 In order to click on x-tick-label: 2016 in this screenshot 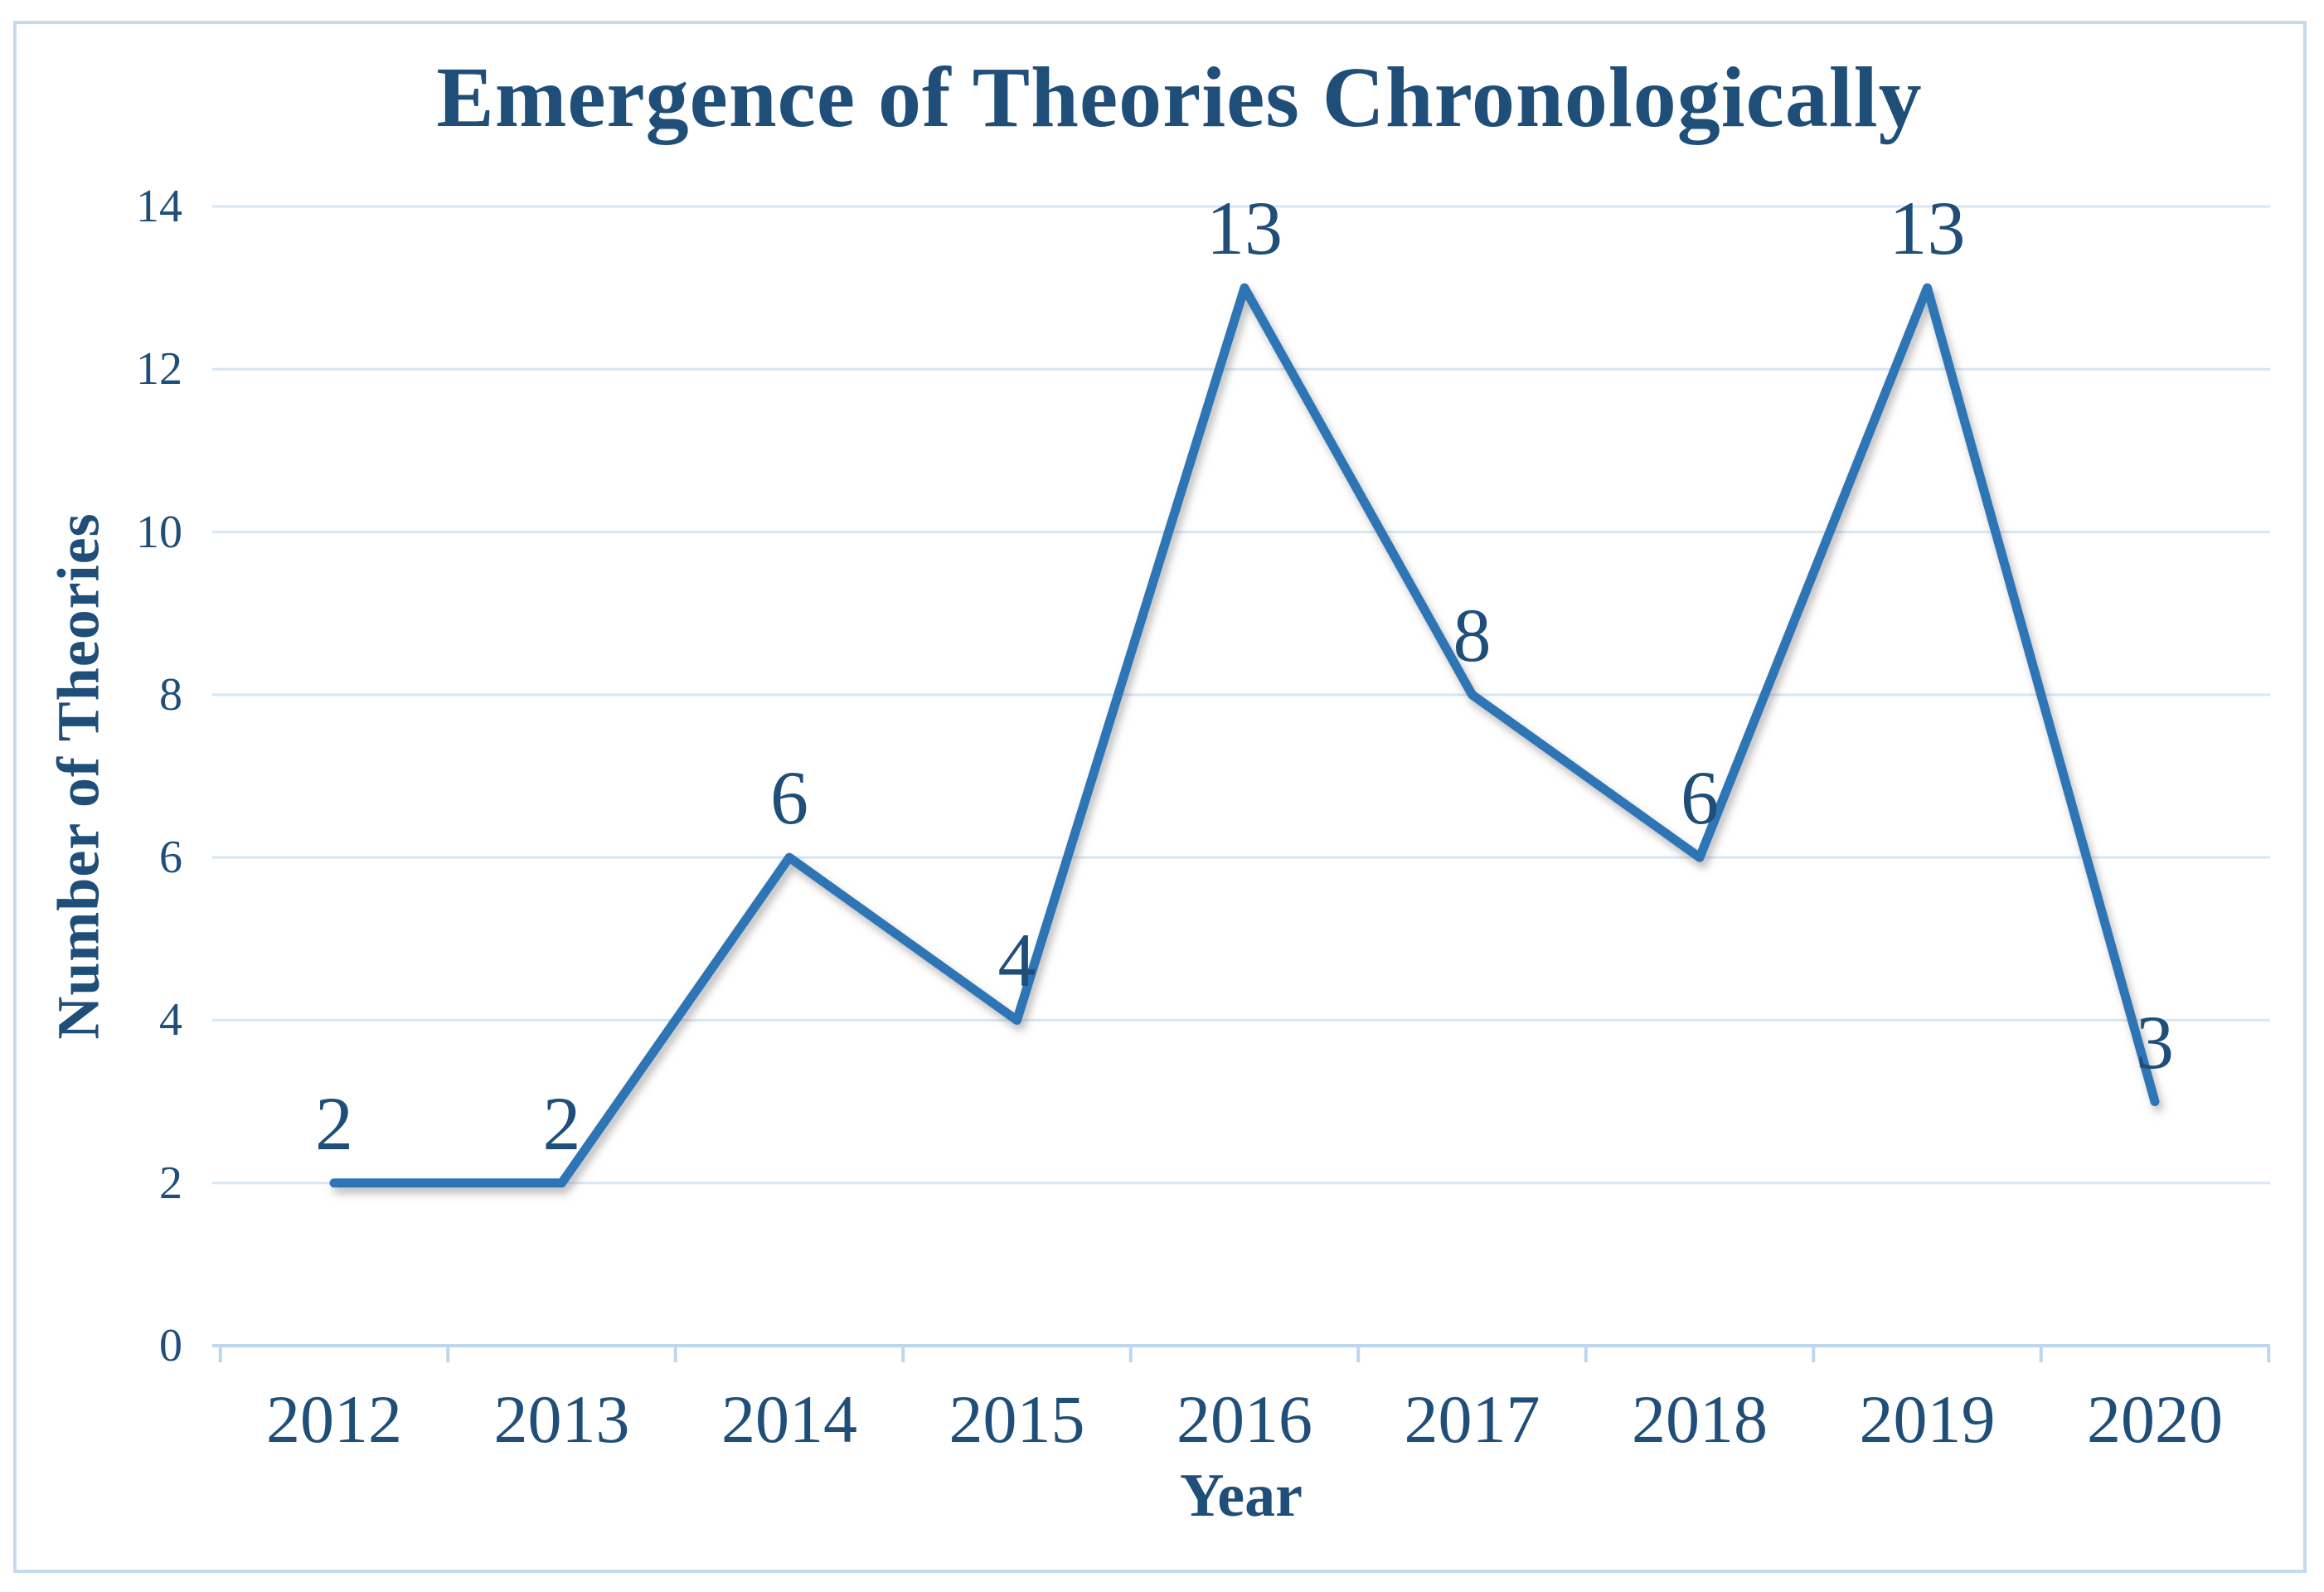, I will do `click(1244, 1419)`.